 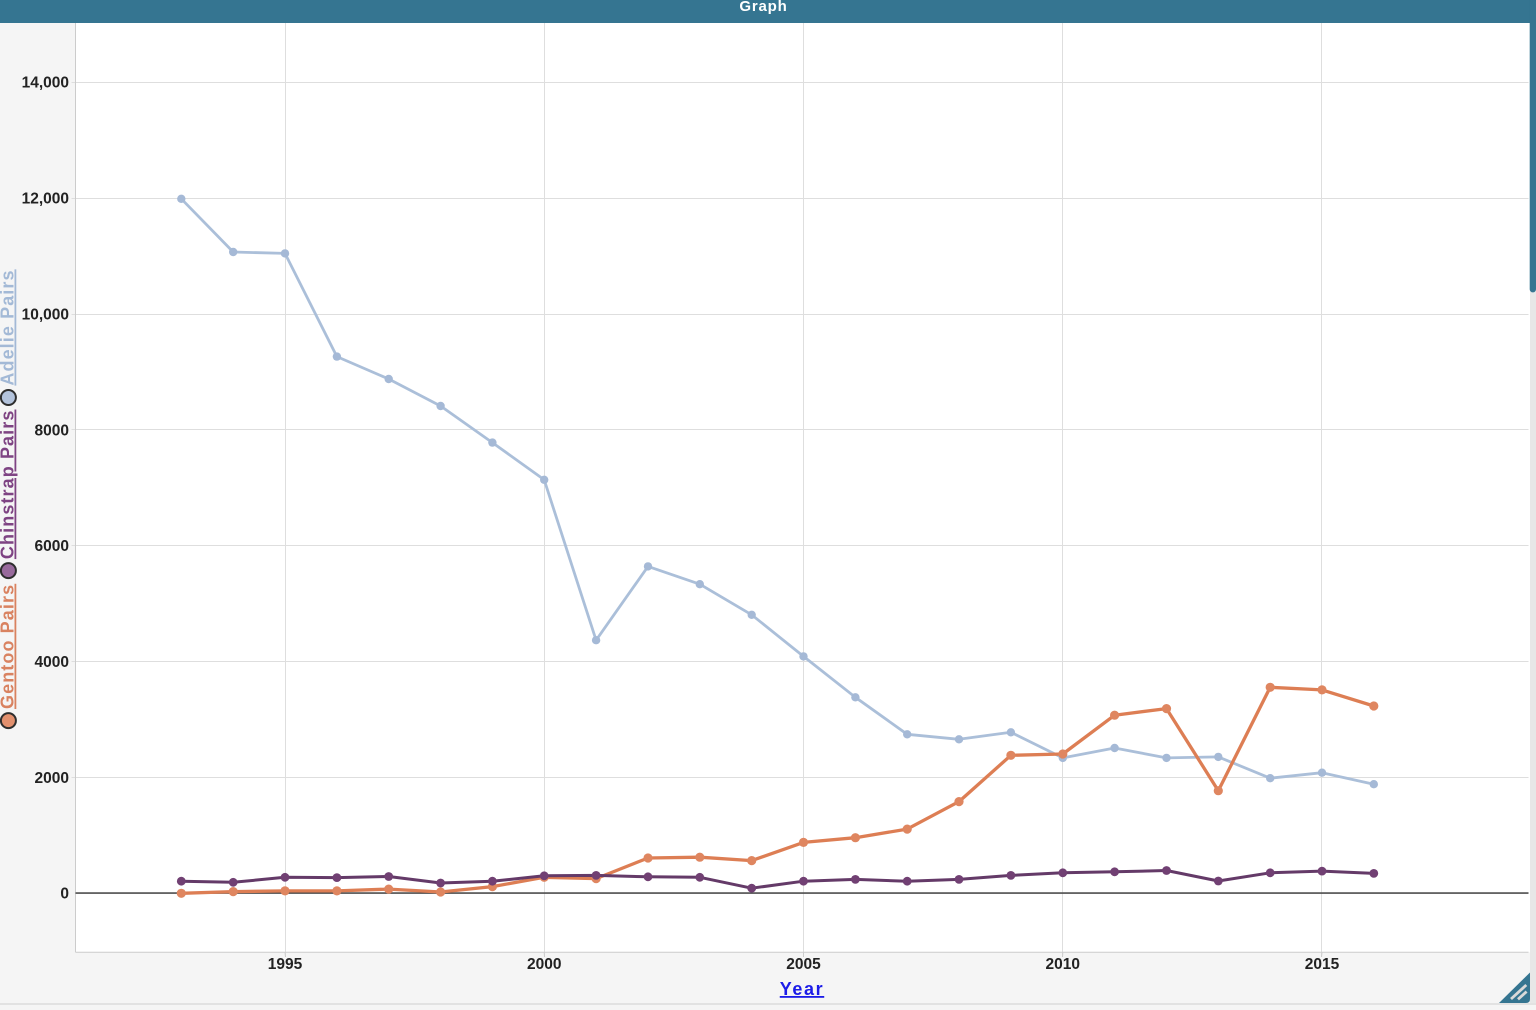 What do you see at coordinates (45, 199) in the screenshot?
I see `svg-text: 12,000` at bounding box center [45, 199].